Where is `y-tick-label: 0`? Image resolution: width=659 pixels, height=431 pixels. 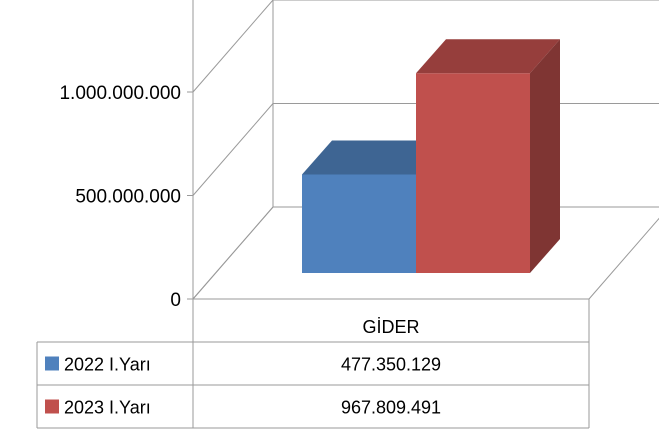
y-tick-label: 0 is located at coordinates (175, 300).